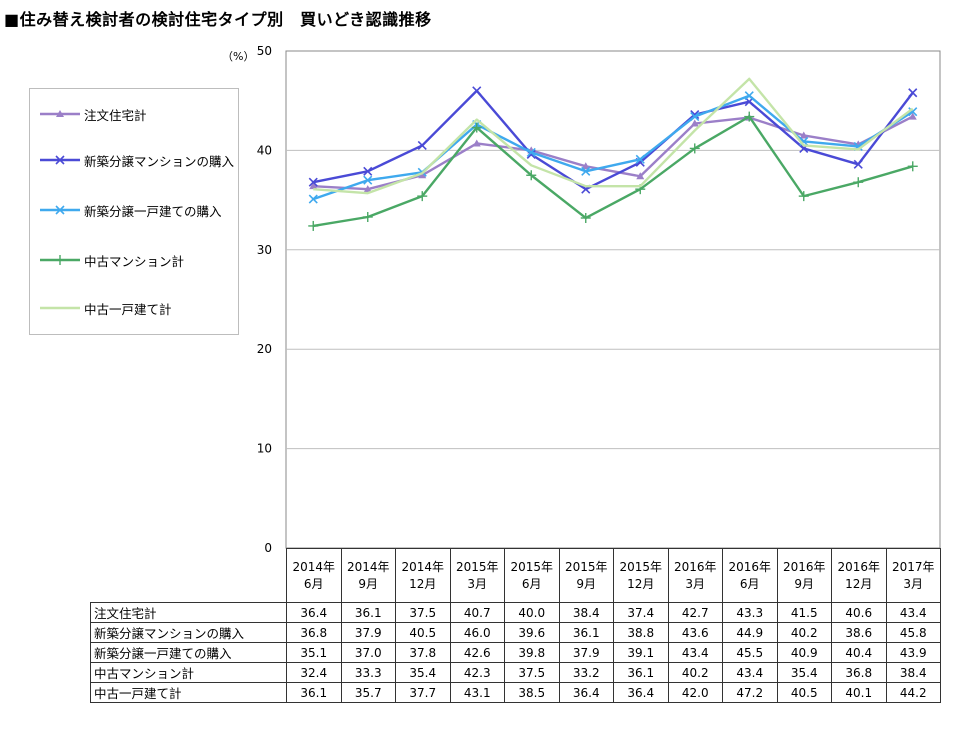 This screenshot has width=963, height=730. Describe the element at coordinates (188, 652) in the screenshot. I see `table-row-label: 新築分譲一戸建ての購入` at that location.